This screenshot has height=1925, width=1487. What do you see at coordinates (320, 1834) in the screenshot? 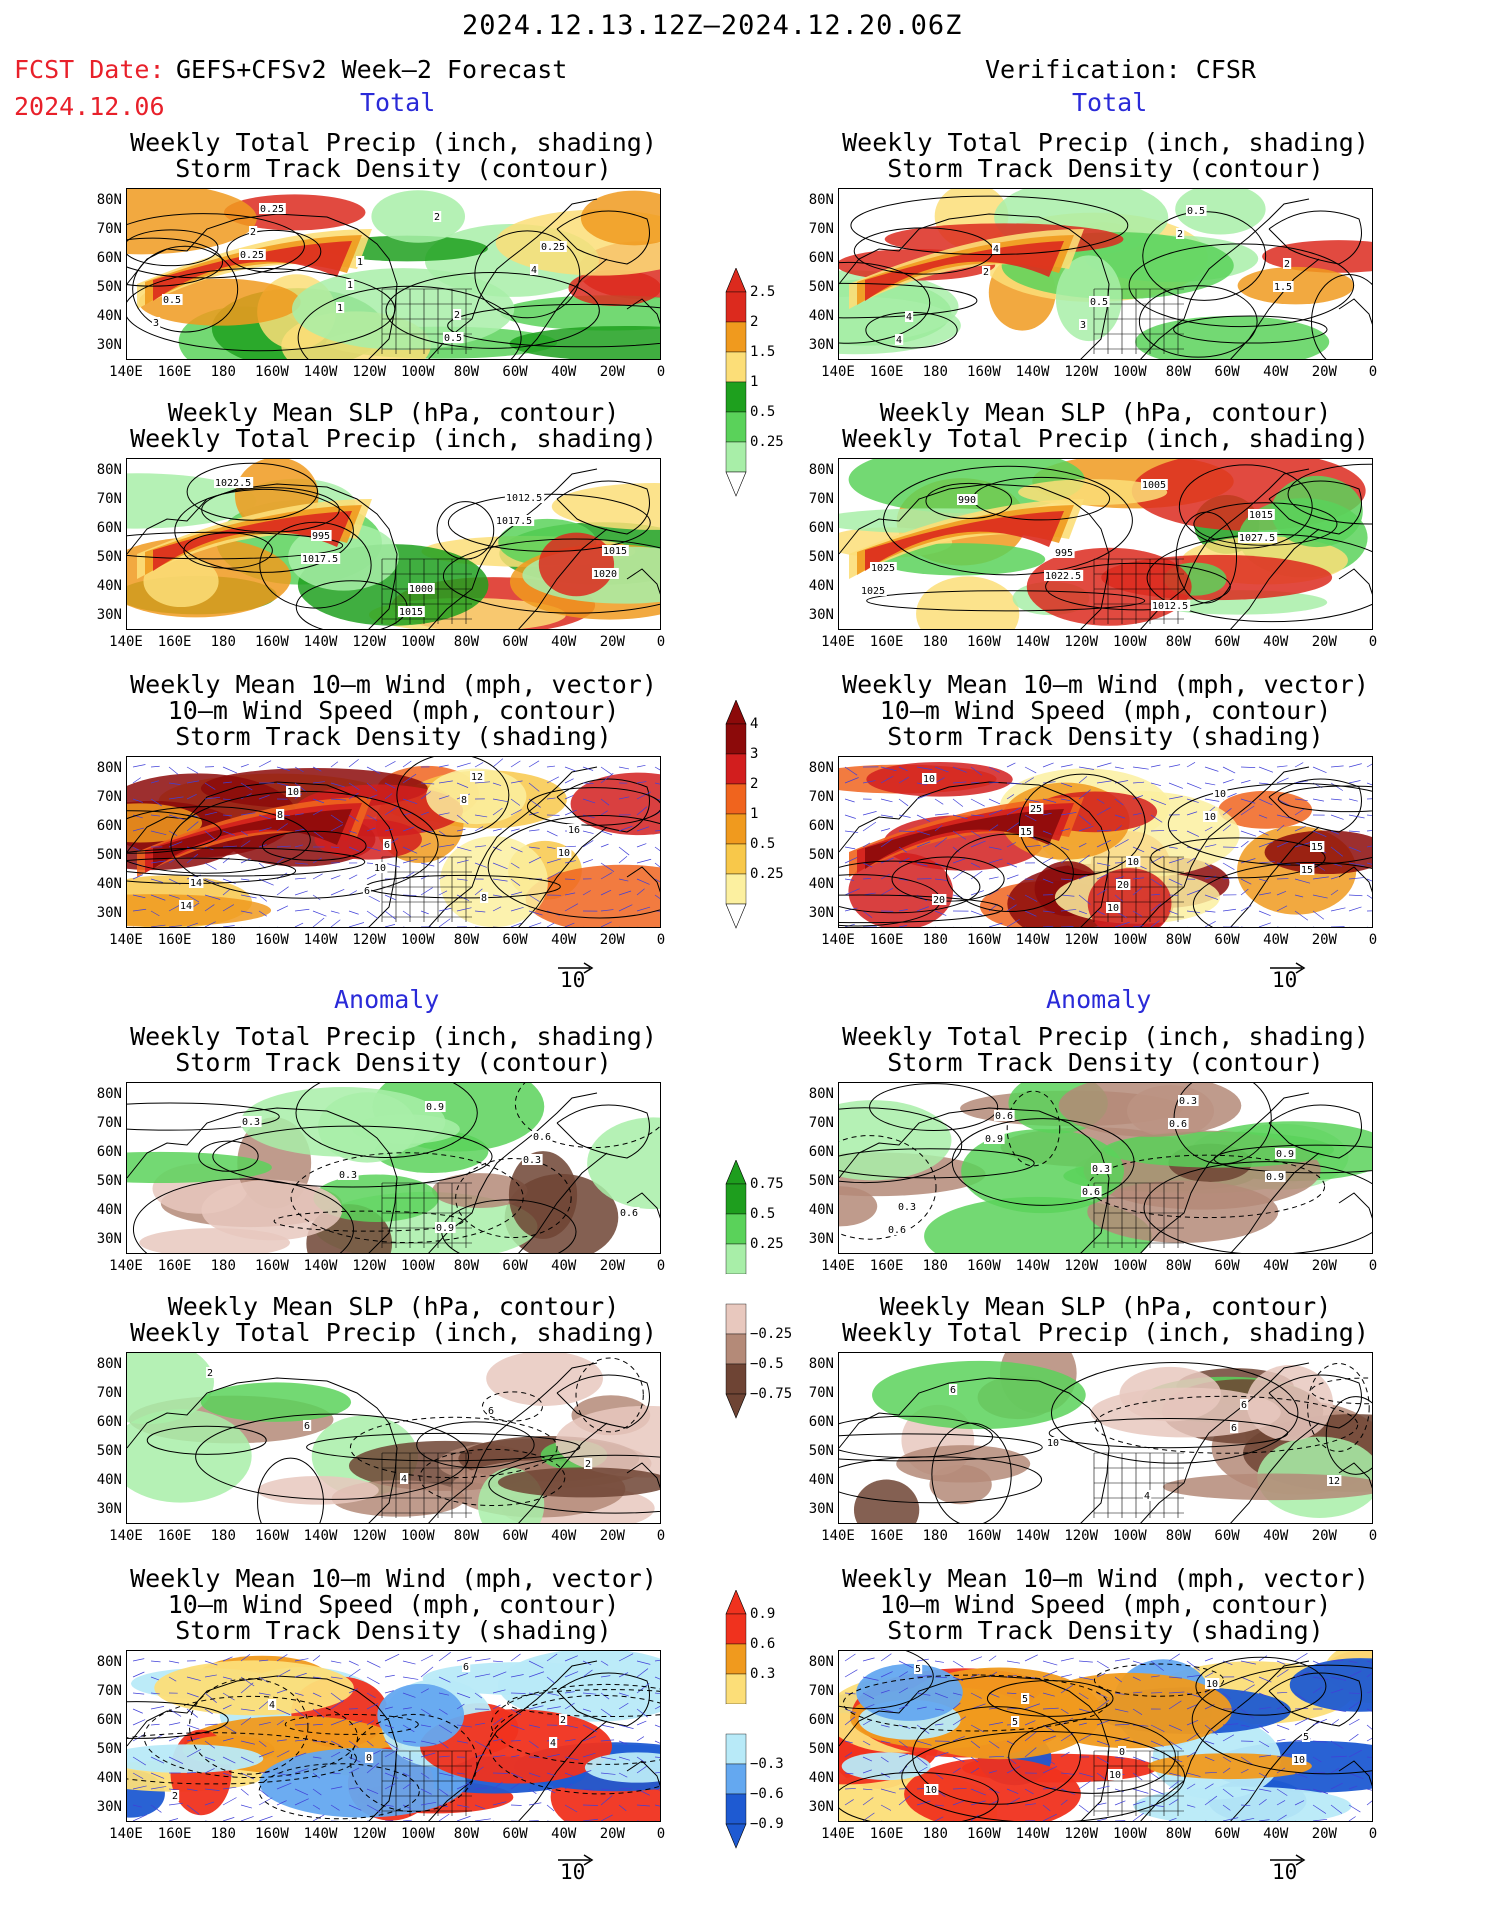
I see `lon-tick-label: 140W` at bounding box center [320, 1834].